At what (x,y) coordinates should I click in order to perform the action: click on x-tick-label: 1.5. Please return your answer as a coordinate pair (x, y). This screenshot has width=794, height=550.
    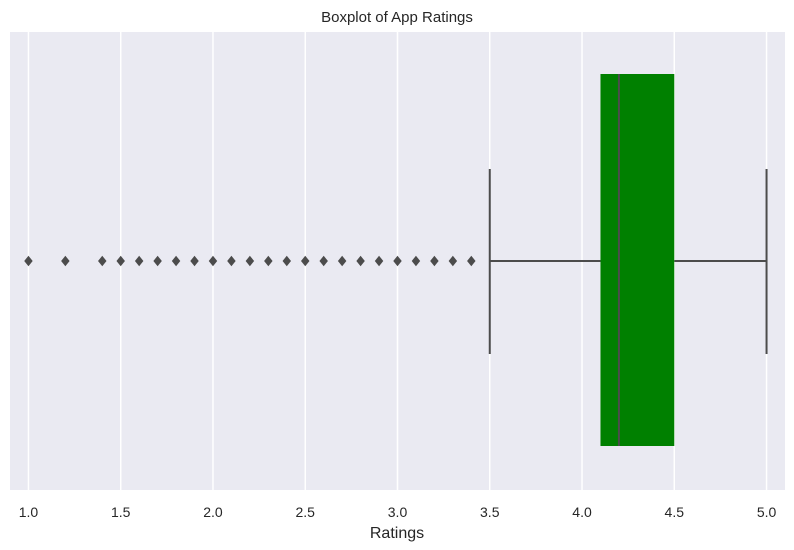
    Looking at the image, I should click on (121, 512).